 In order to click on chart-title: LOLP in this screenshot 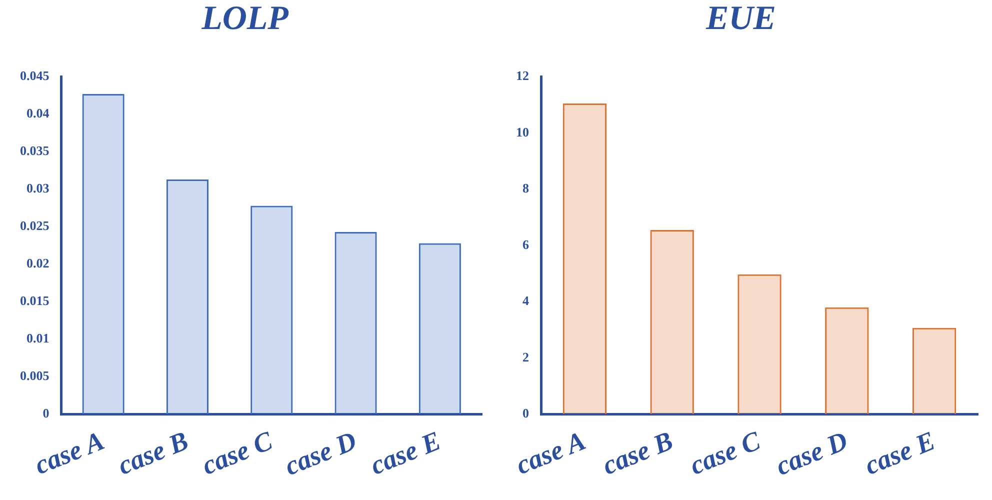, I will do `click(244, 19)`.